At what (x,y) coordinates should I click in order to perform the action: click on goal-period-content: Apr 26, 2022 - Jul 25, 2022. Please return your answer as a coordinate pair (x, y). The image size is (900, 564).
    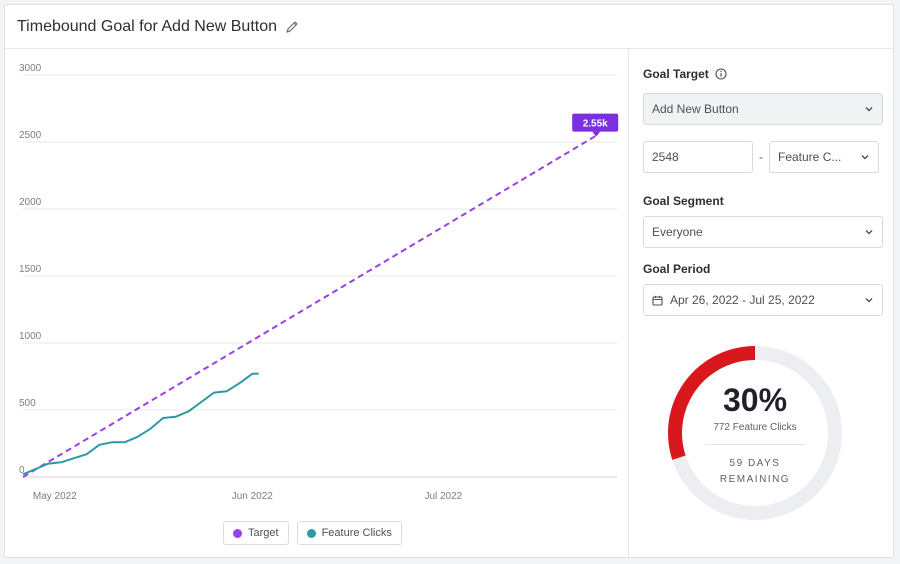
    Looking at the image, I should click on (733, 300).